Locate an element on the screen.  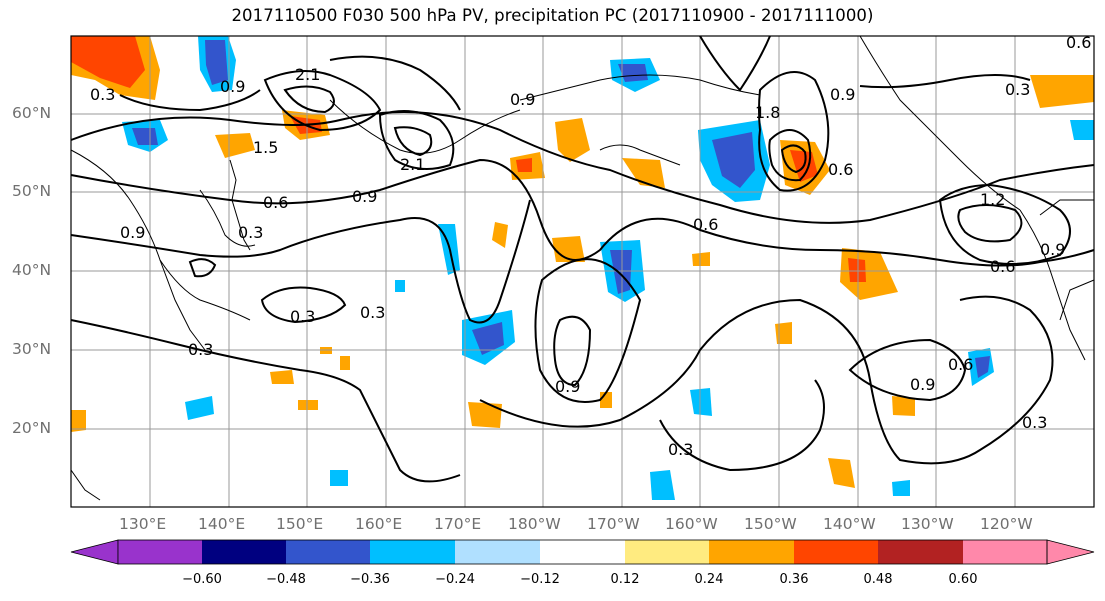
lon-label: 120°W is located at coordinates (1006, 524).